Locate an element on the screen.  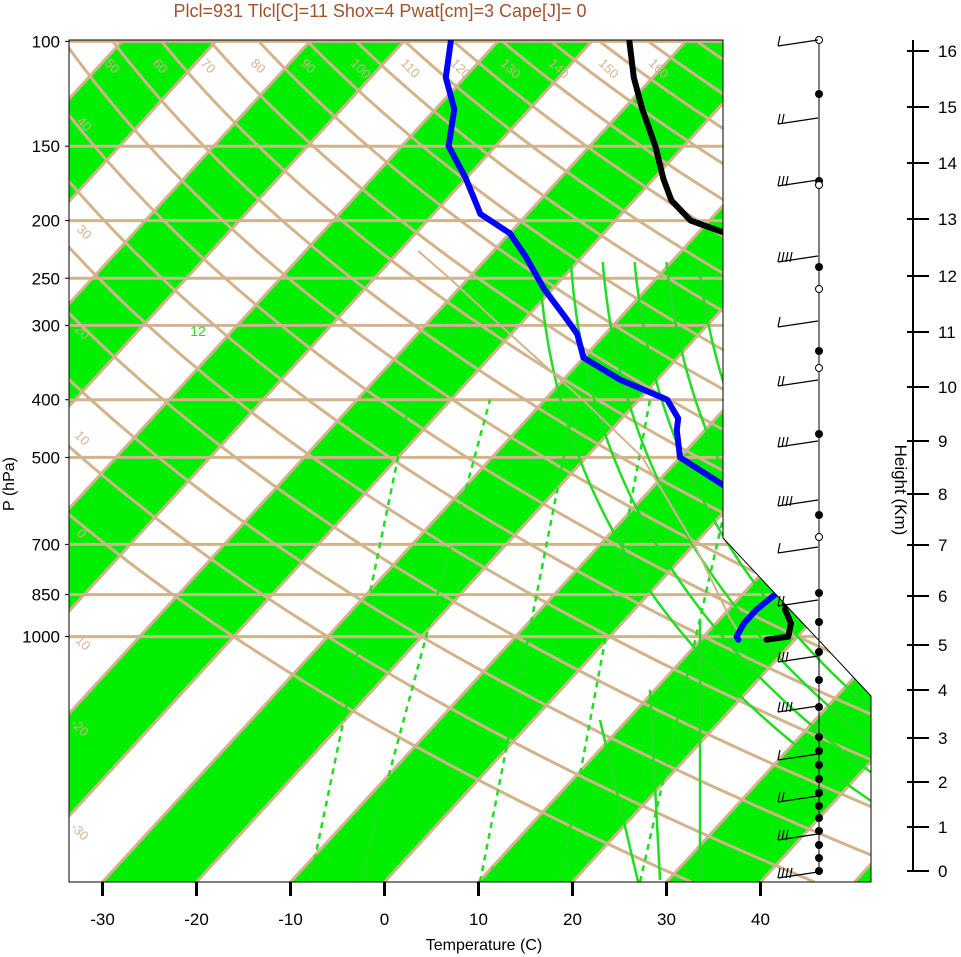
height-tick-label: 7 is located at coordinates (942, 545).